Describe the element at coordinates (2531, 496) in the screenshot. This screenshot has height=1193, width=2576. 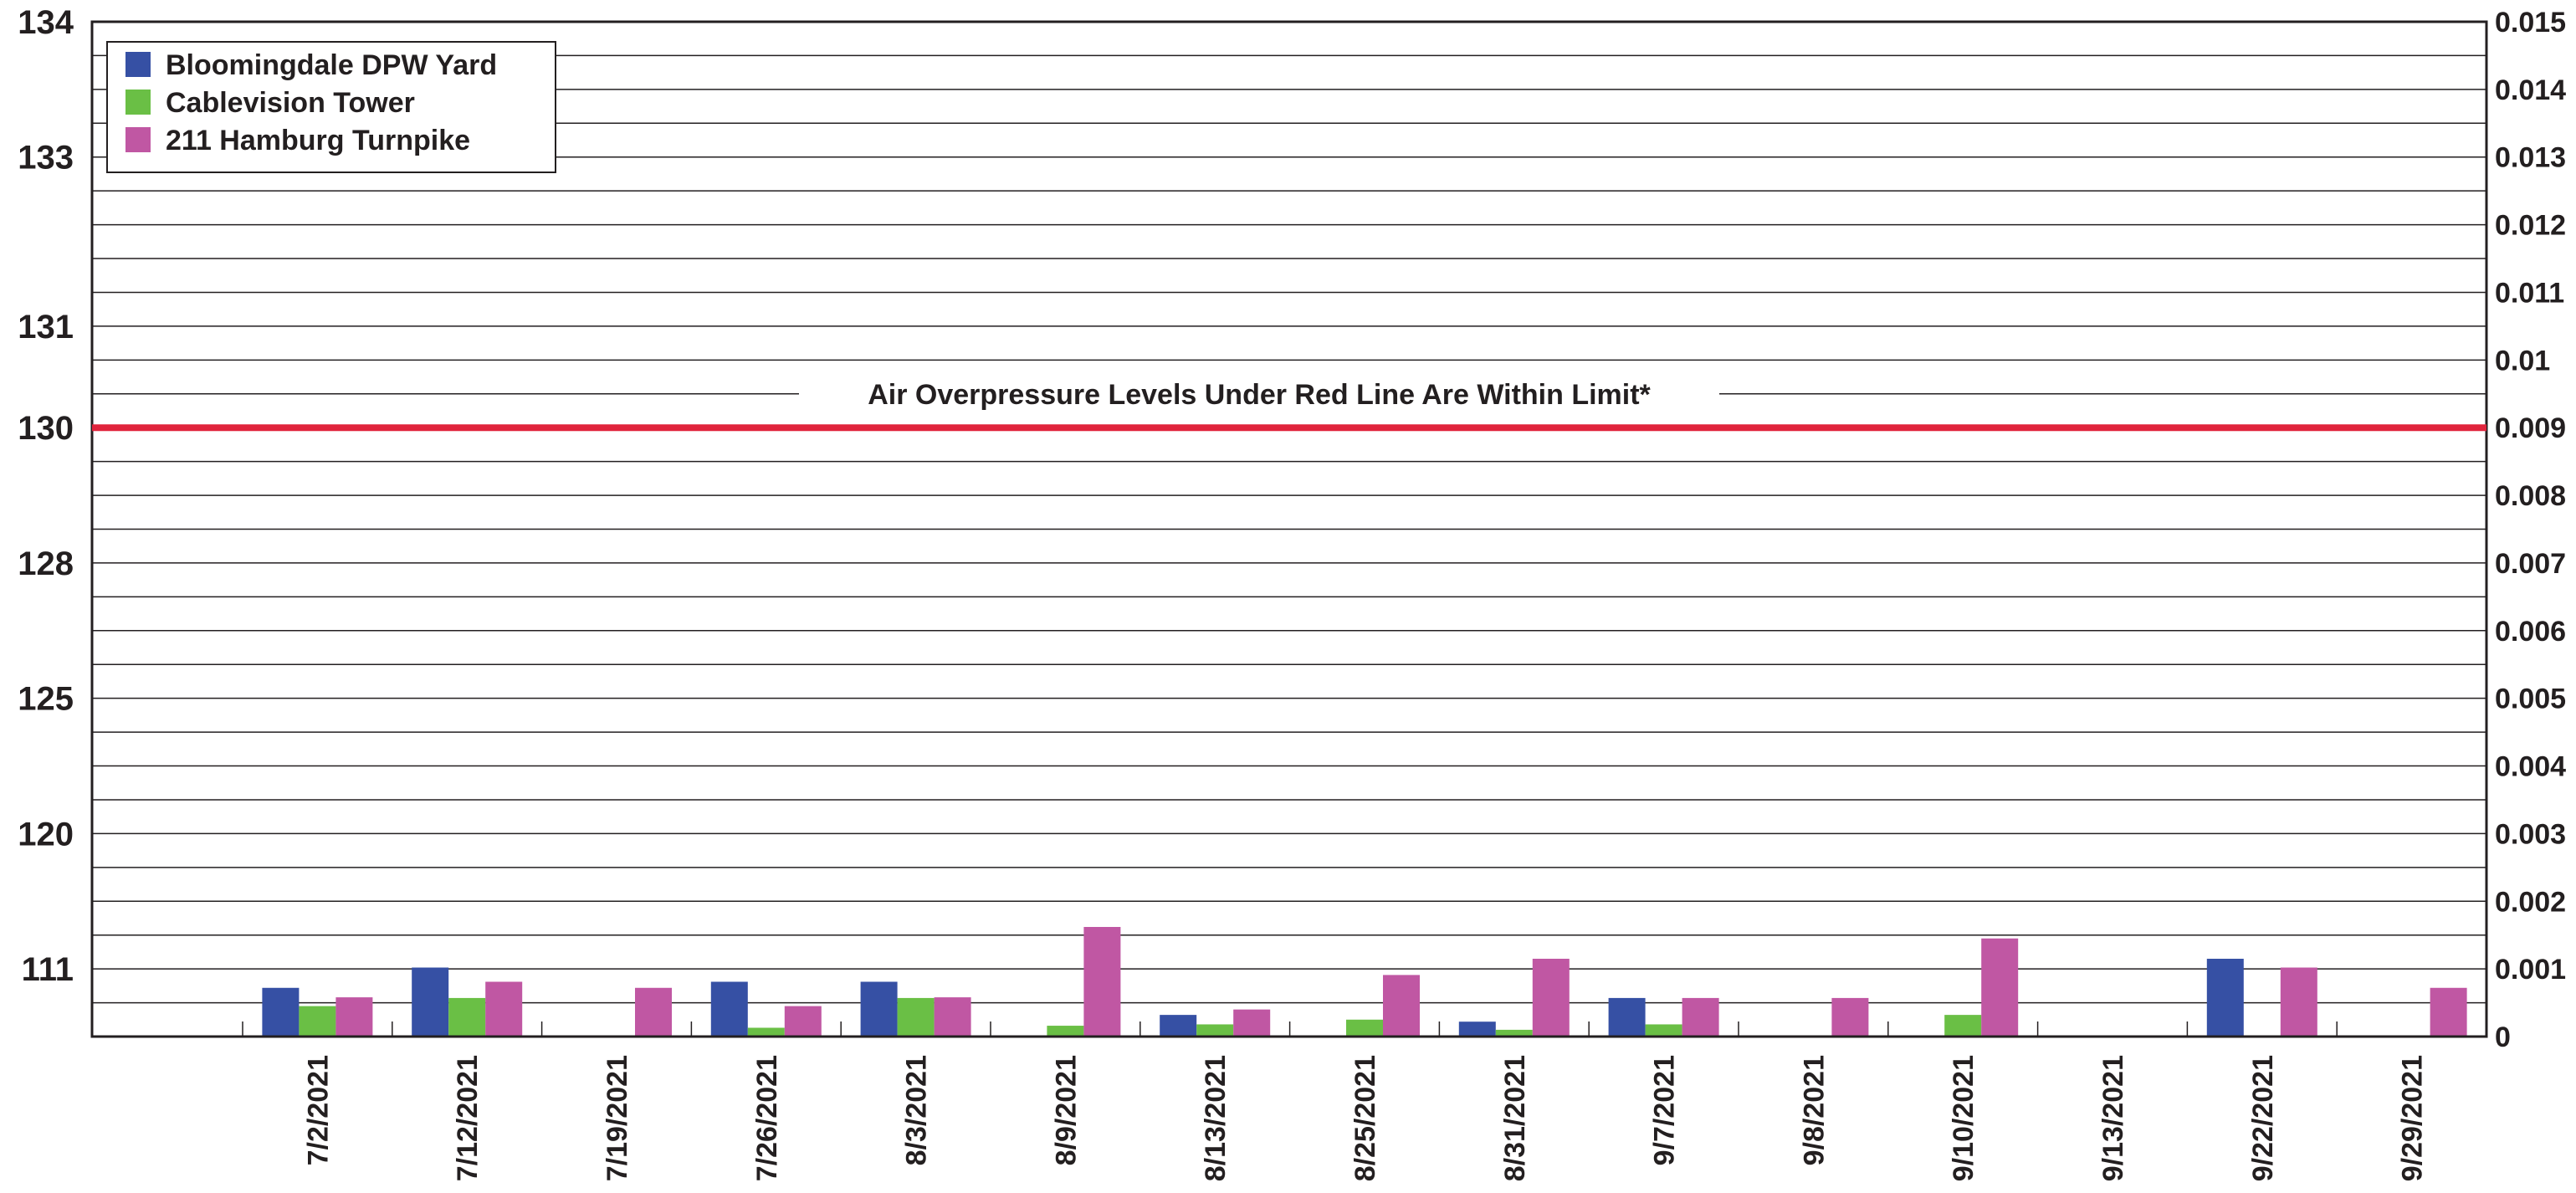
I see `right-tick-label: 0.008` at that location.